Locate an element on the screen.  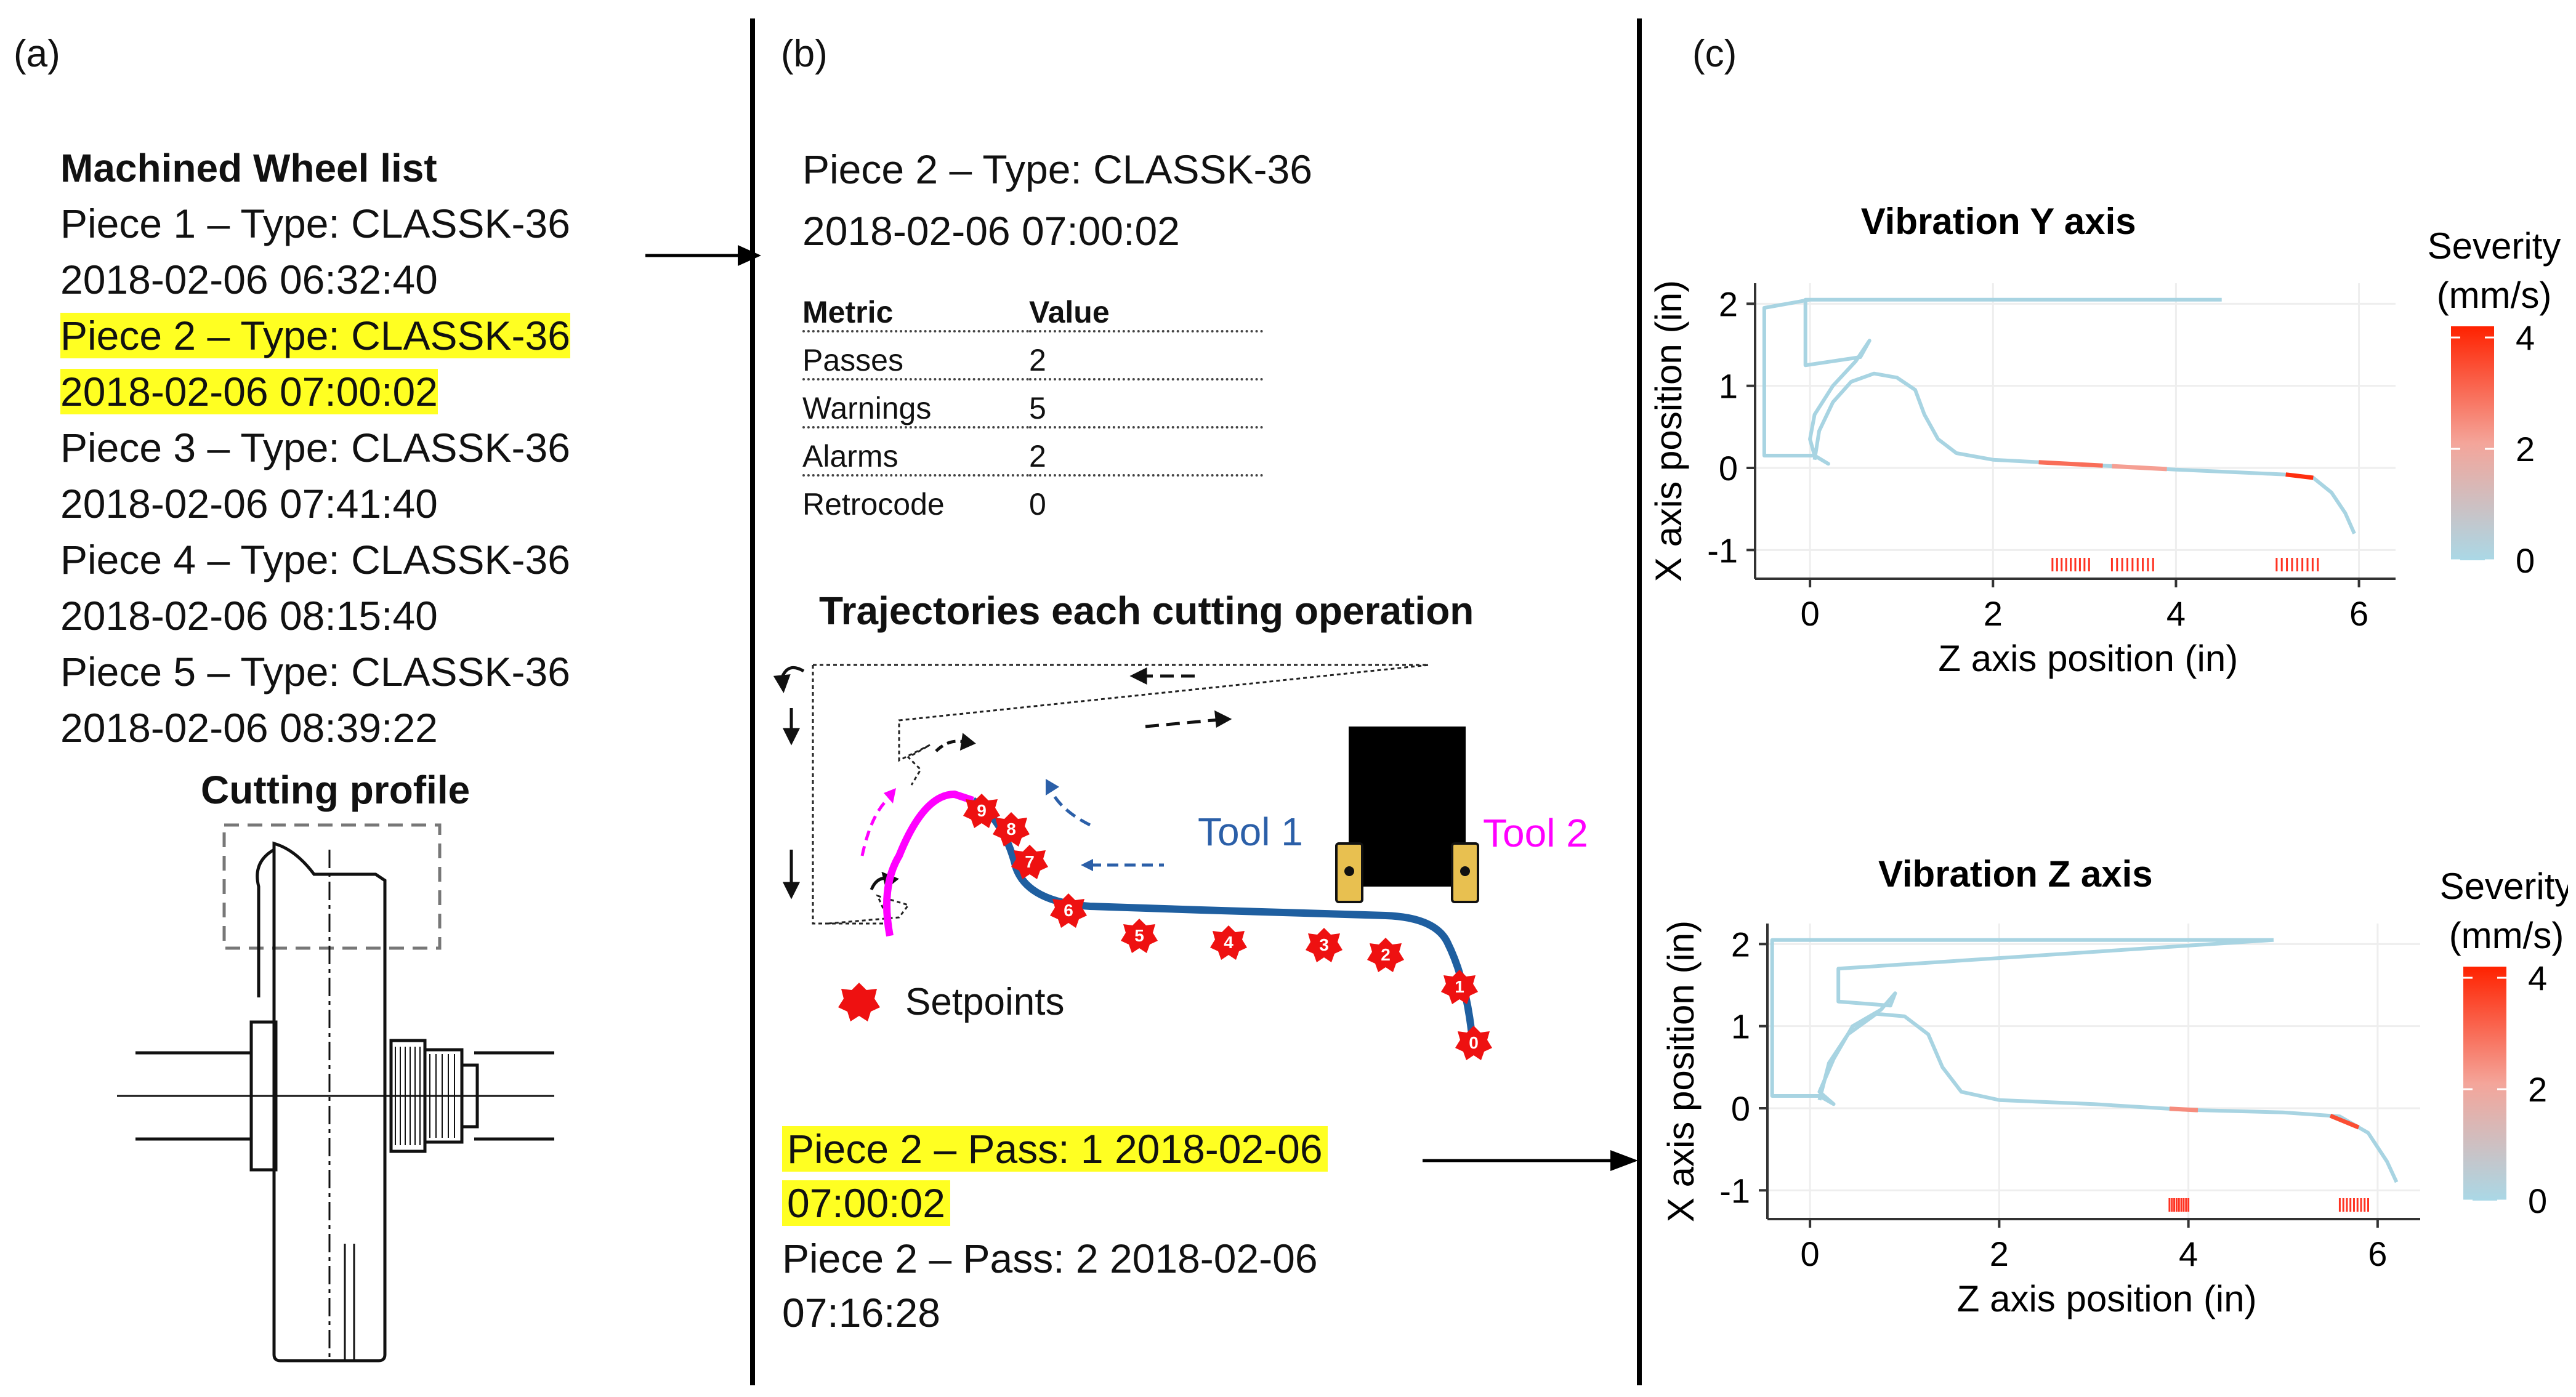
piece-4-date: 2018-02-06 08:15:40 is located at coordinates (249, 616).